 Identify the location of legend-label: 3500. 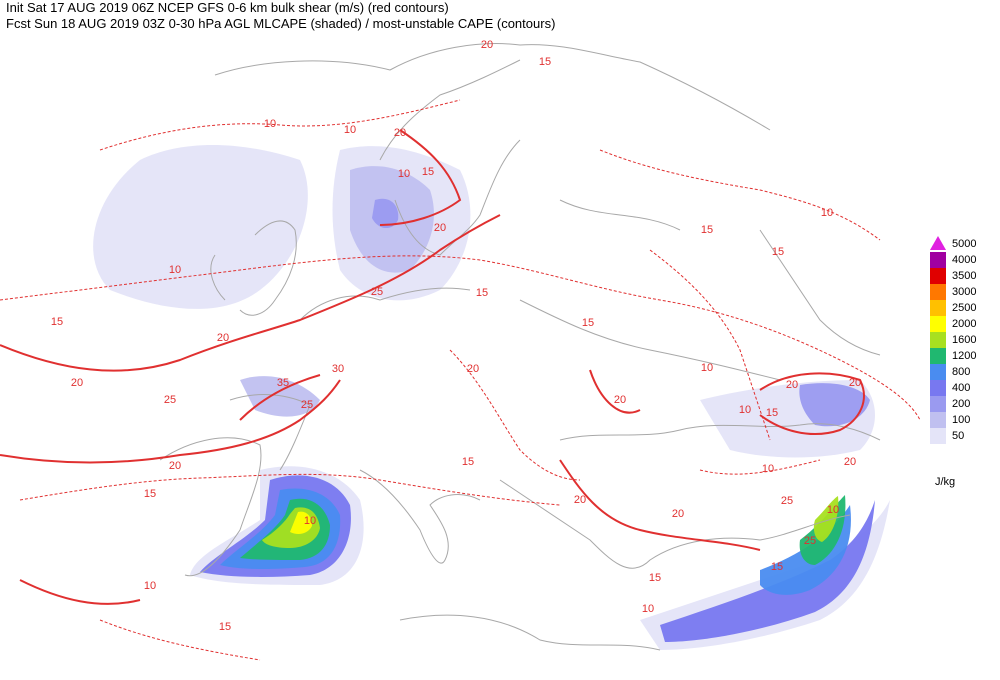
(964, 276).